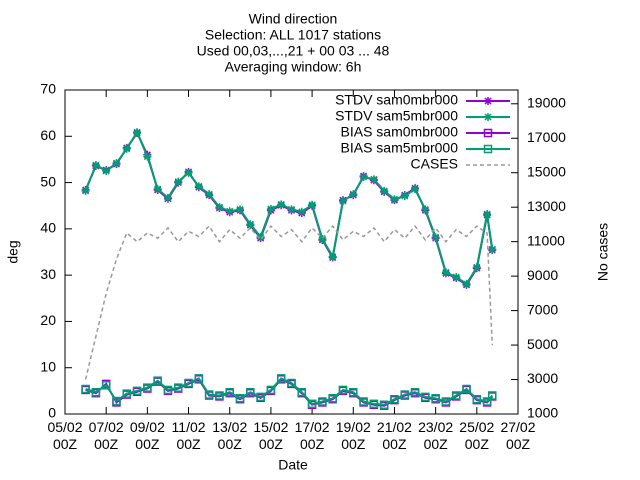 This screenshot has width=640, height=480. What do you see at coordinates (396, 116) in the screenshot?
I see `legend-label: STDV sam5mbr000` at bounding box center [396, 116].